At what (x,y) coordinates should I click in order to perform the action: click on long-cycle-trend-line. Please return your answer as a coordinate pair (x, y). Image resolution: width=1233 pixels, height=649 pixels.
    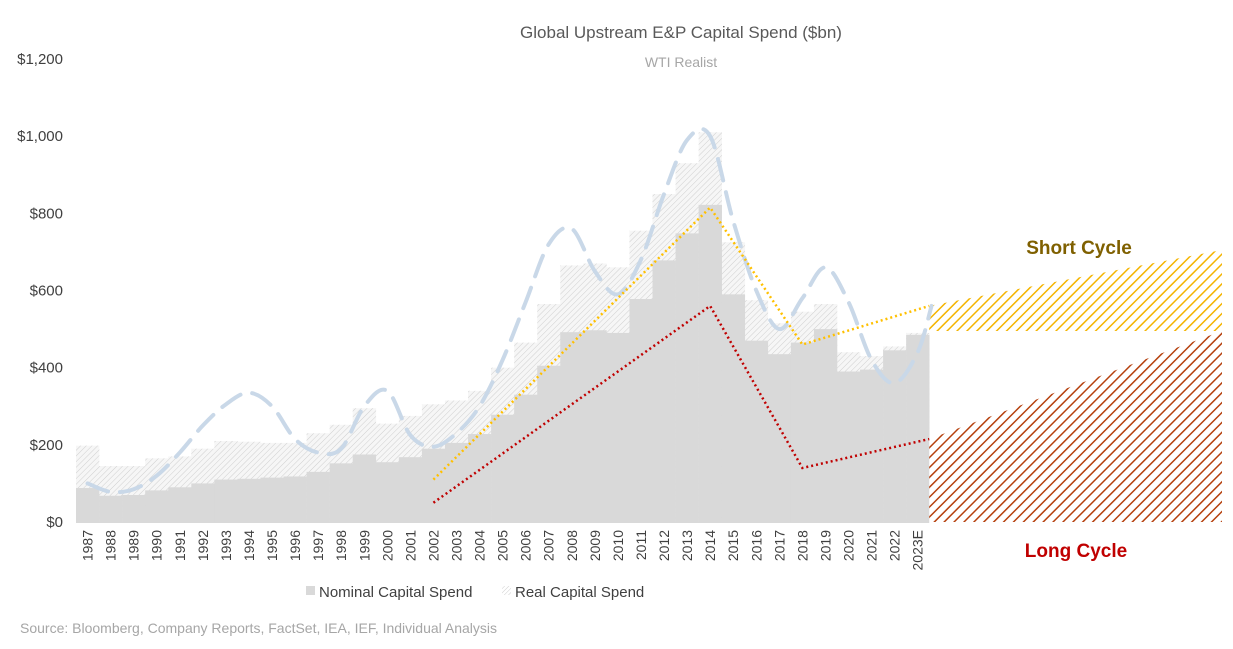
    Looking at the image, I should click on (681, 404).